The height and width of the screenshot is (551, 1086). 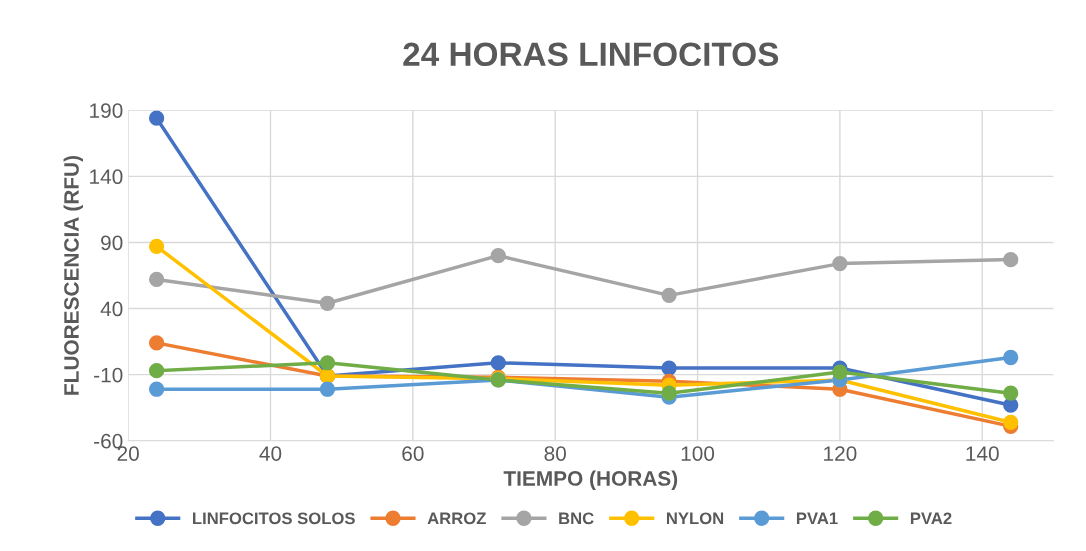 I want to click on y-axis-title: FLUORESCENCIA (RFU), so click(x=73, y=275).